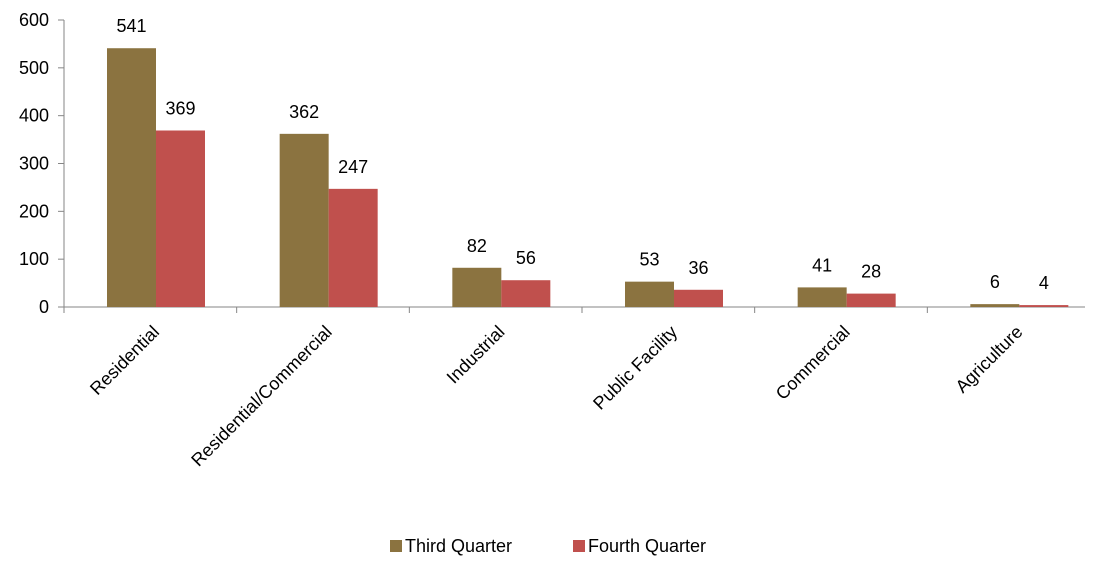 The height and width of the screenshot is (564, 1100). What do you see at coordinates (124, 360) in the screenshot?
I see `x-category-label: Residential` at bounding box center [124, 360].